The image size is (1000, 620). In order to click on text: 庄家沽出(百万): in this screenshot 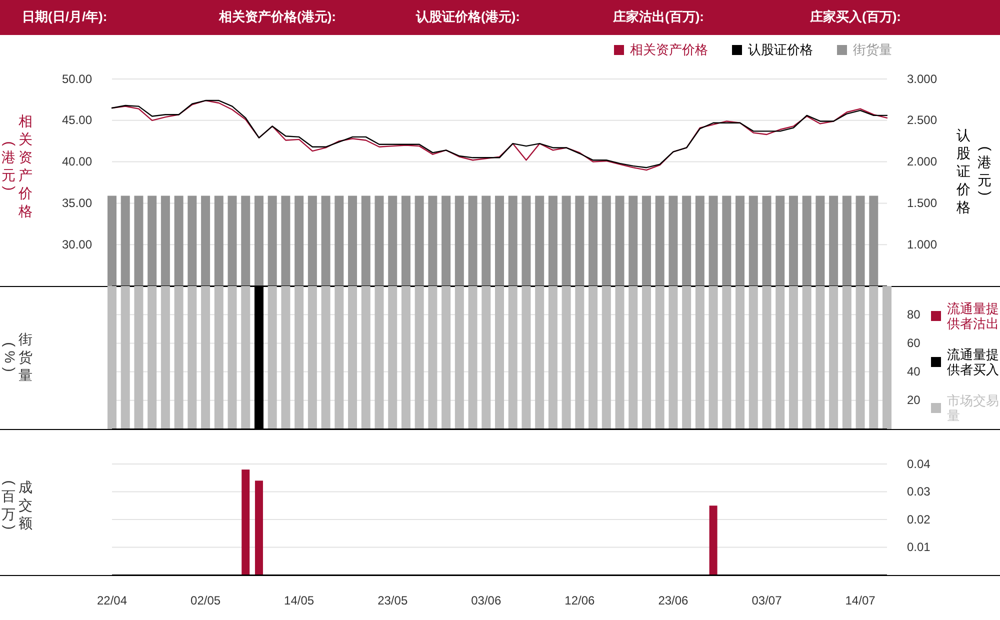, I will do `click(658, 17)`.